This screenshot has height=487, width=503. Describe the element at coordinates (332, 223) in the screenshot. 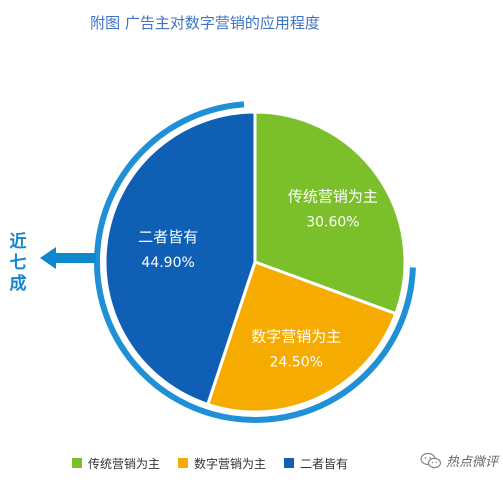

I see `slice-value-traditional: 30.60%` at that location.